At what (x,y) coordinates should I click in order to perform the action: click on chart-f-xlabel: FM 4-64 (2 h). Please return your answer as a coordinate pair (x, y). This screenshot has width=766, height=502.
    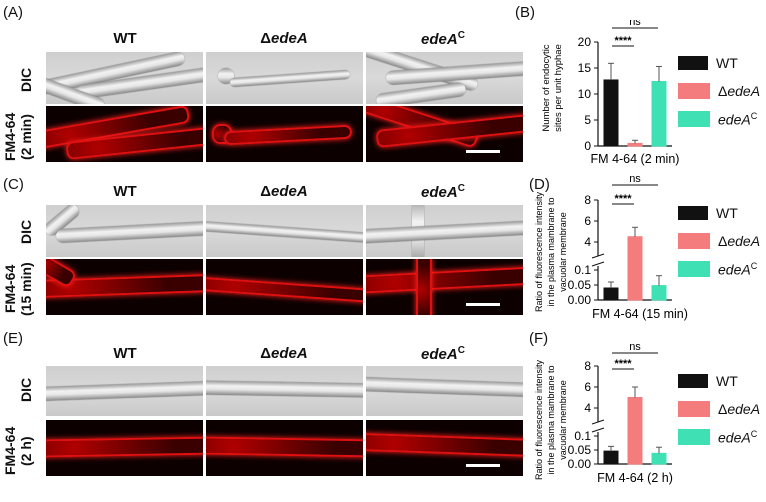
    Looking at the image, I should click on (635, 478).